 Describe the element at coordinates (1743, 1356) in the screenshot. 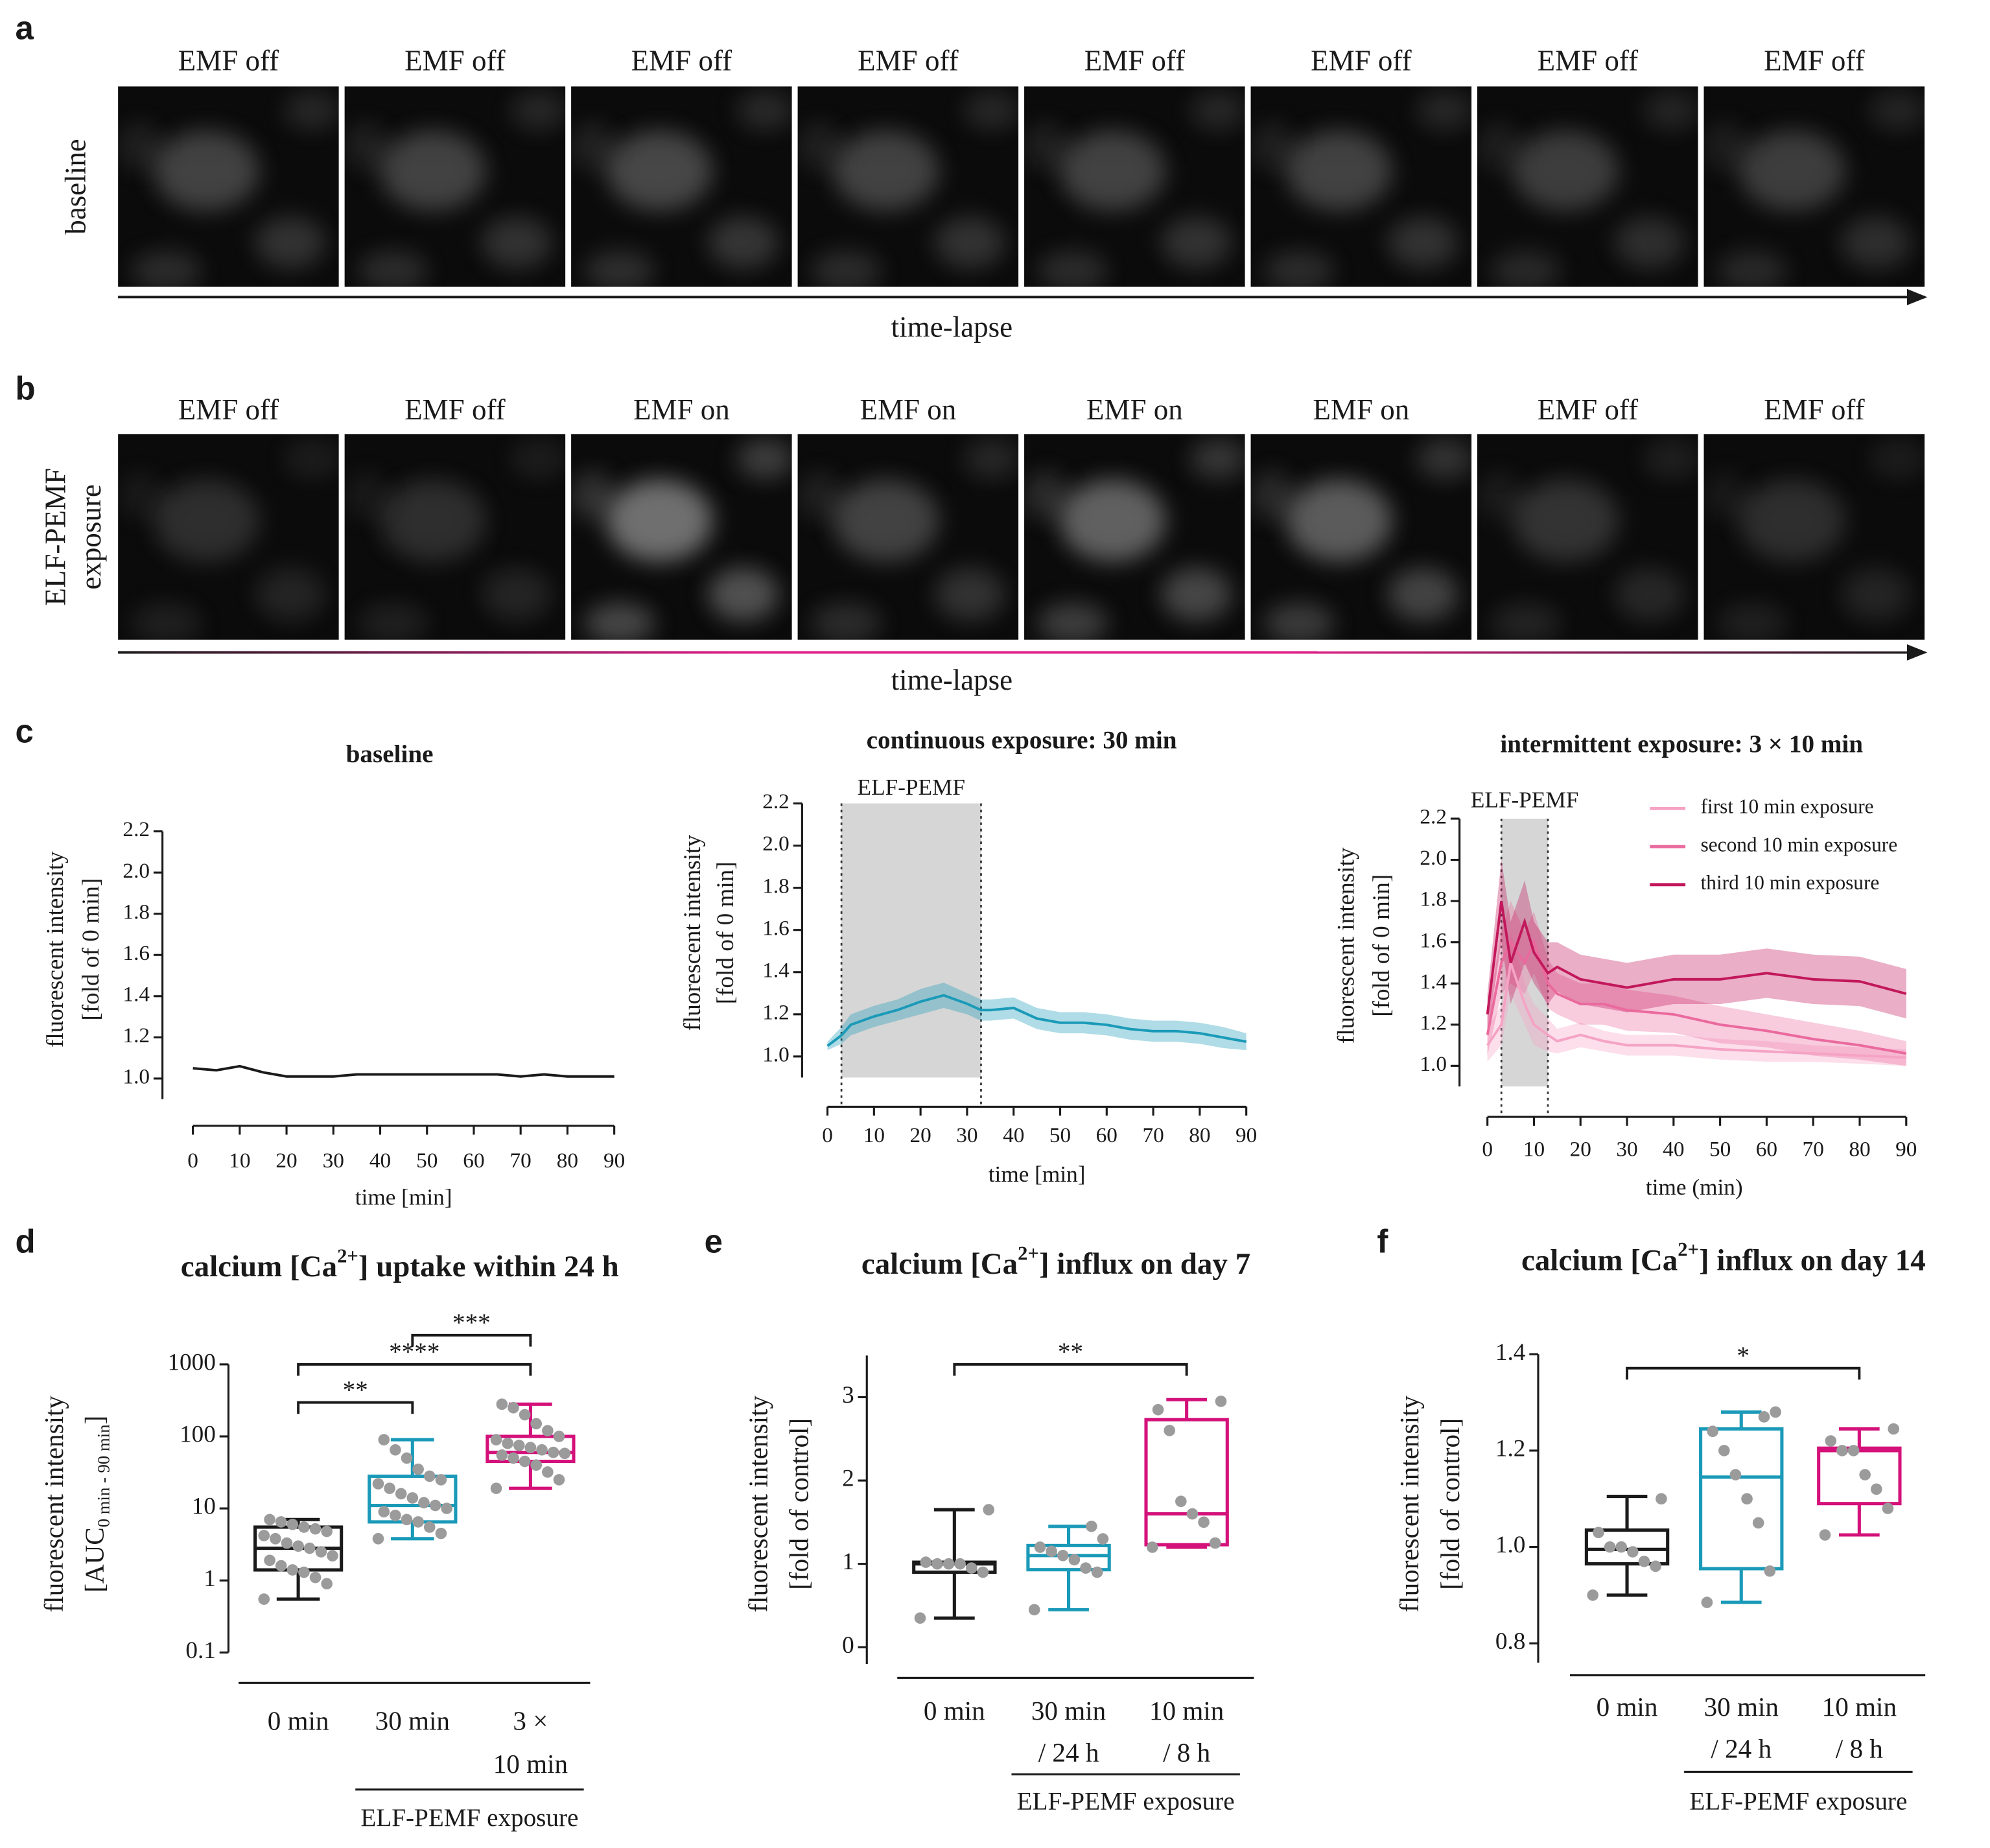

I see `significance-label: *` at that location.